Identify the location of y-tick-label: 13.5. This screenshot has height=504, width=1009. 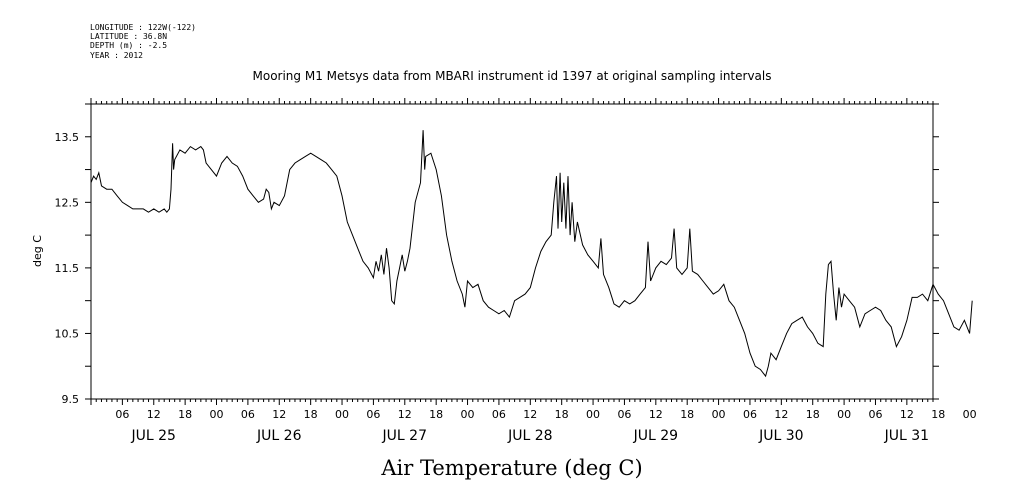
(67, 137).